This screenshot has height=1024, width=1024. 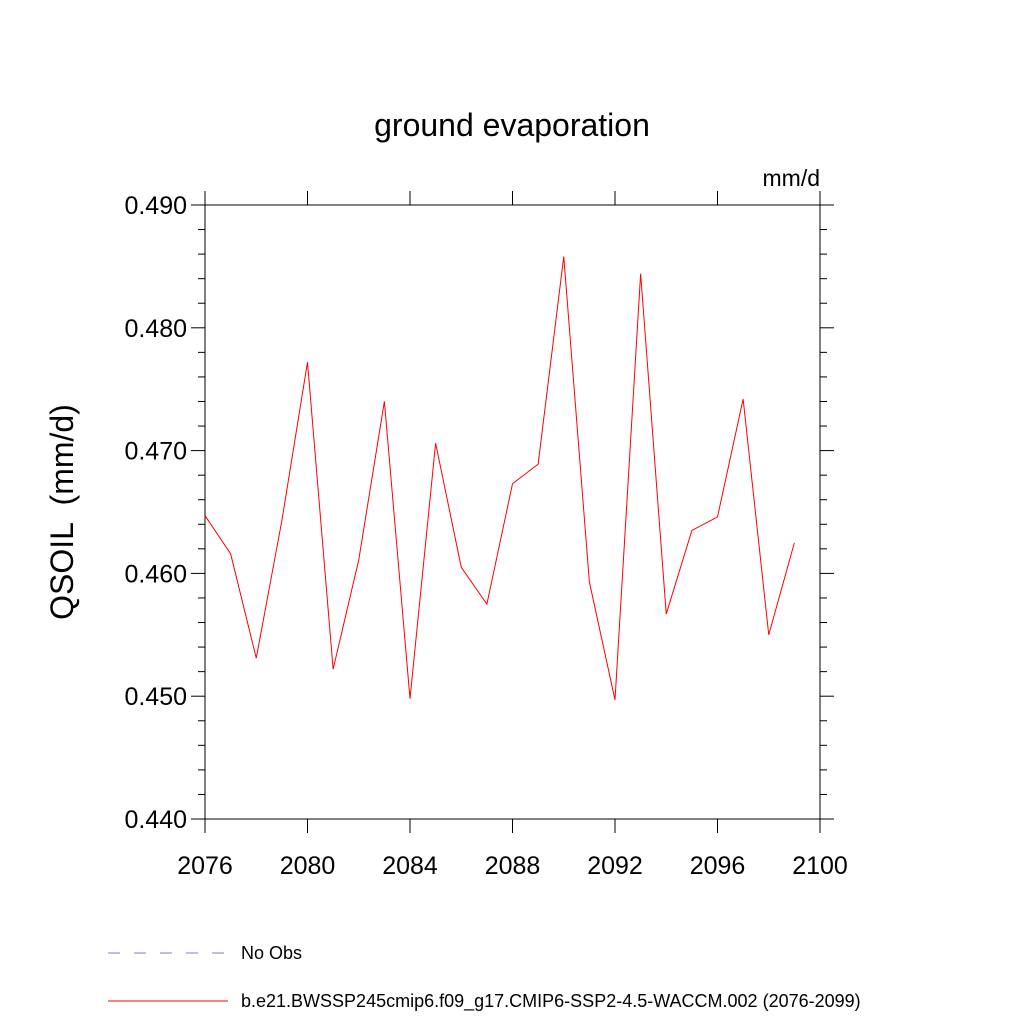 I want to click on legend-label-no-obs: No Obs, so click(x=271, y=953).